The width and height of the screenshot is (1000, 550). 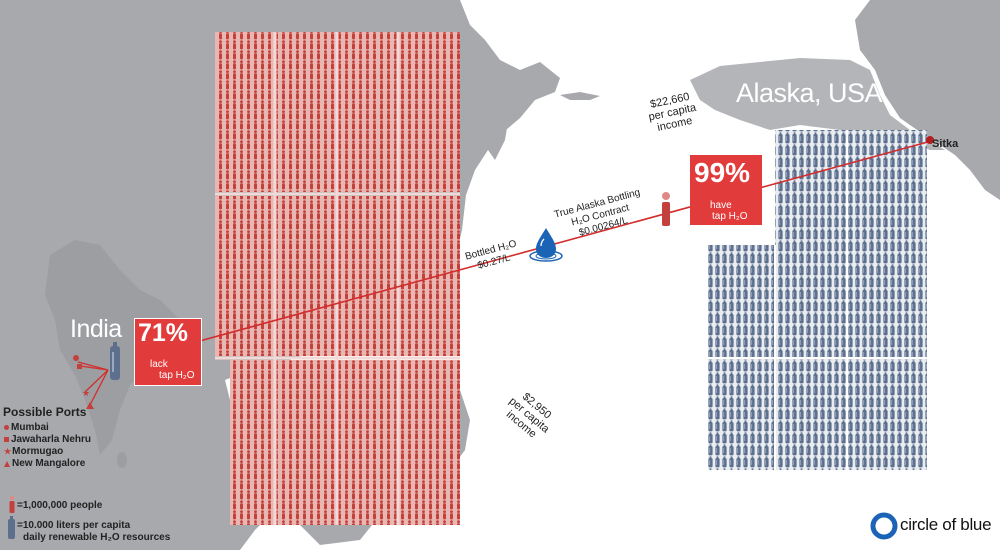 What do you see at coordinates (945, 144) in the screenshot?
I see `sitka-label: Sitka` at bounding box center [945, 144].